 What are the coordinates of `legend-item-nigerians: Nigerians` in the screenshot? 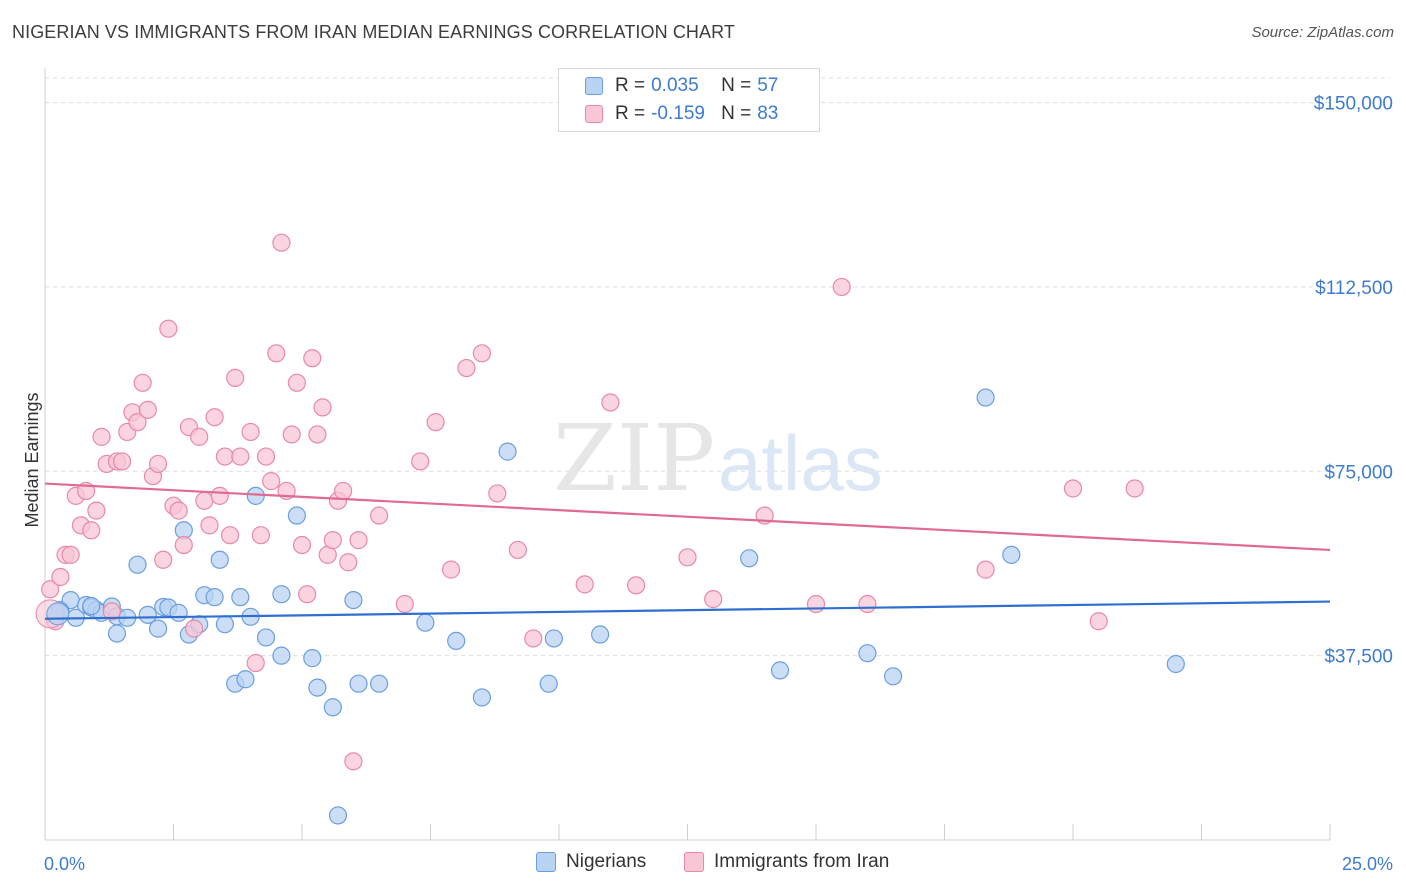 It's located at (591, 862).